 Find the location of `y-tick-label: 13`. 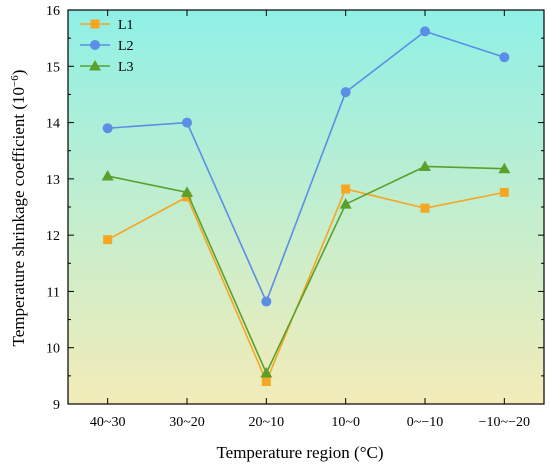

y-tick-label: 13 is located at coordinates (53, 180).